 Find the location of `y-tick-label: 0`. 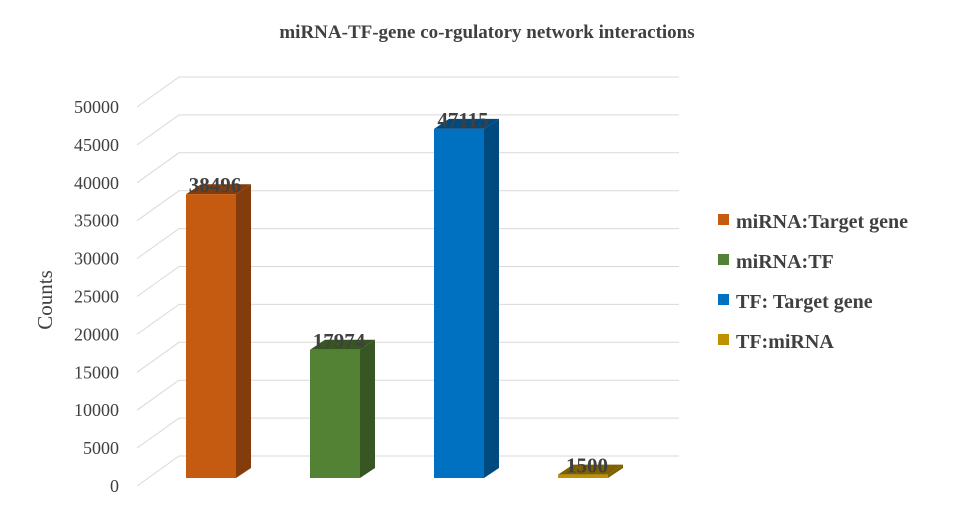

y-tick-label: 0 is located at coordinates (114, 486).